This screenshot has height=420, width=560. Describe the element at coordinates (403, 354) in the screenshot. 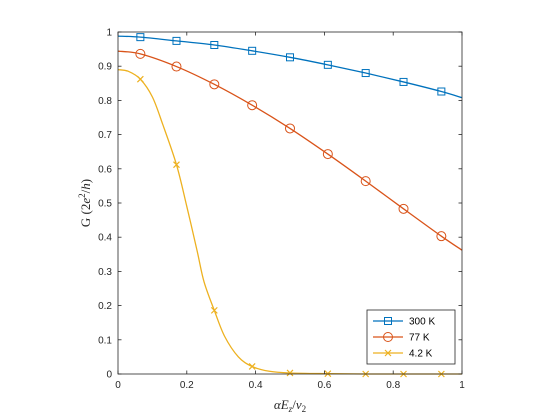

I see `legend-item: 4.2 K` at that location.